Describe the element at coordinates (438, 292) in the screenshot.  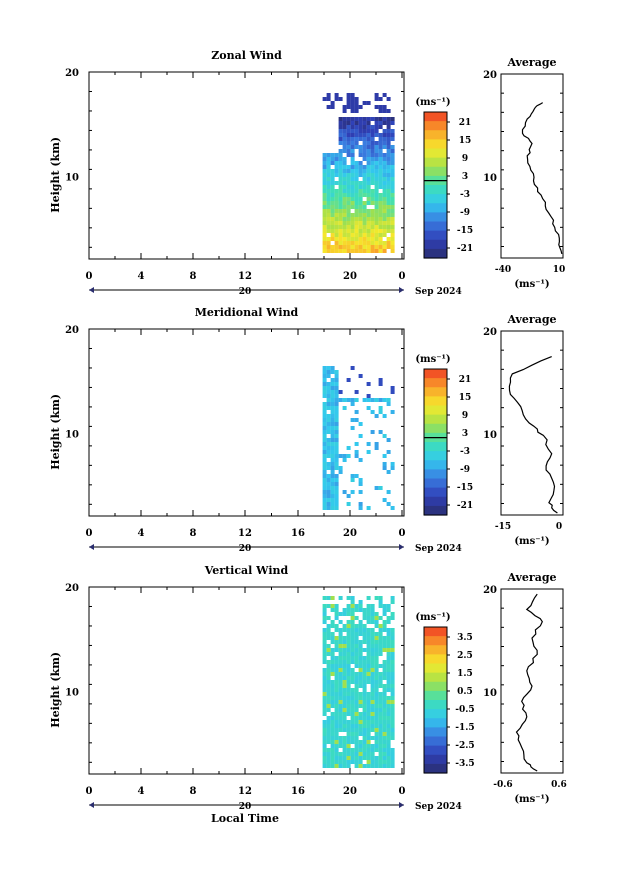
I see `date-month-year: Sep 2024` at that location.